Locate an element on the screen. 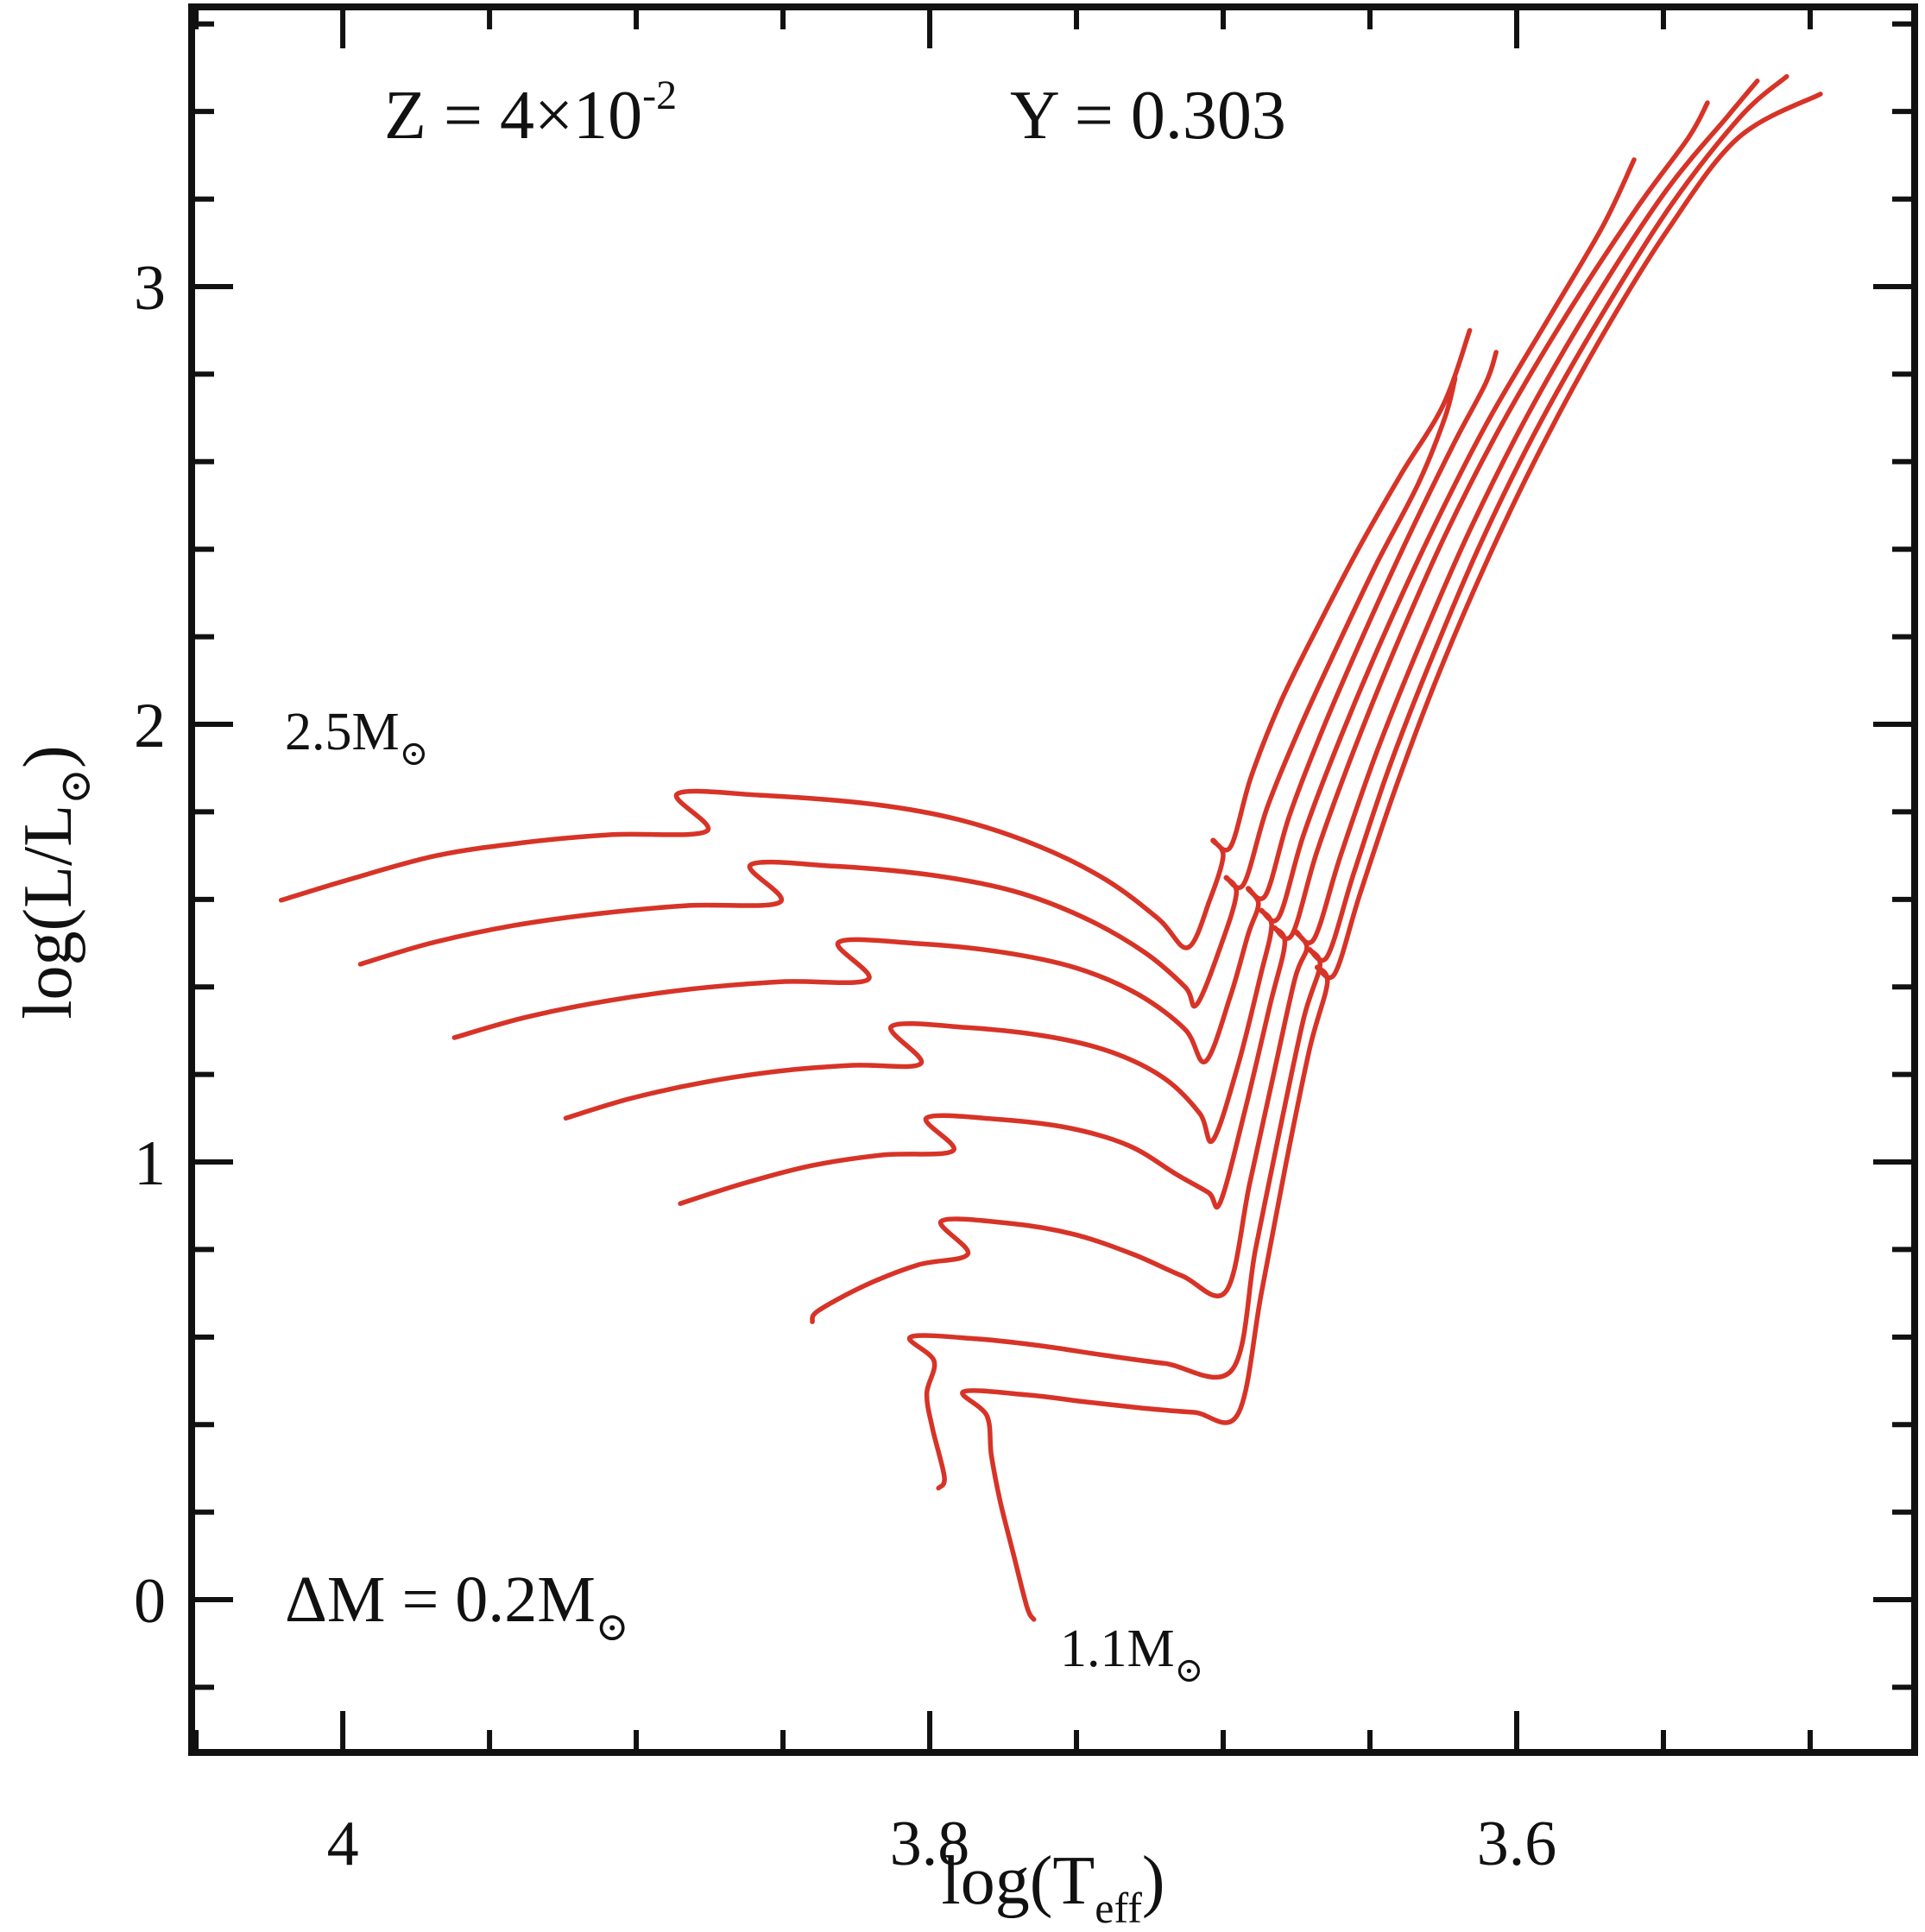 The image size is (1925, 1932). label-delta-m: ΔM = 0.2M⊙ is located at coordinates (456, 1606).